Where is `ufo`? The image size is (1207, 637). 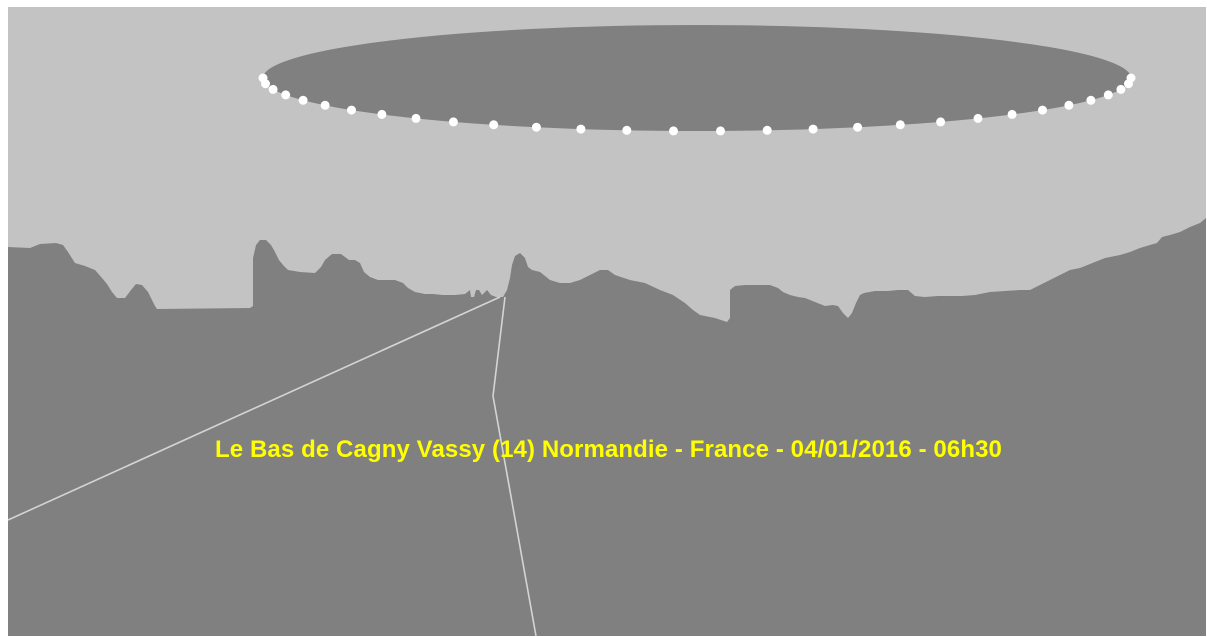 ufo is located at coordinates (697, 80).